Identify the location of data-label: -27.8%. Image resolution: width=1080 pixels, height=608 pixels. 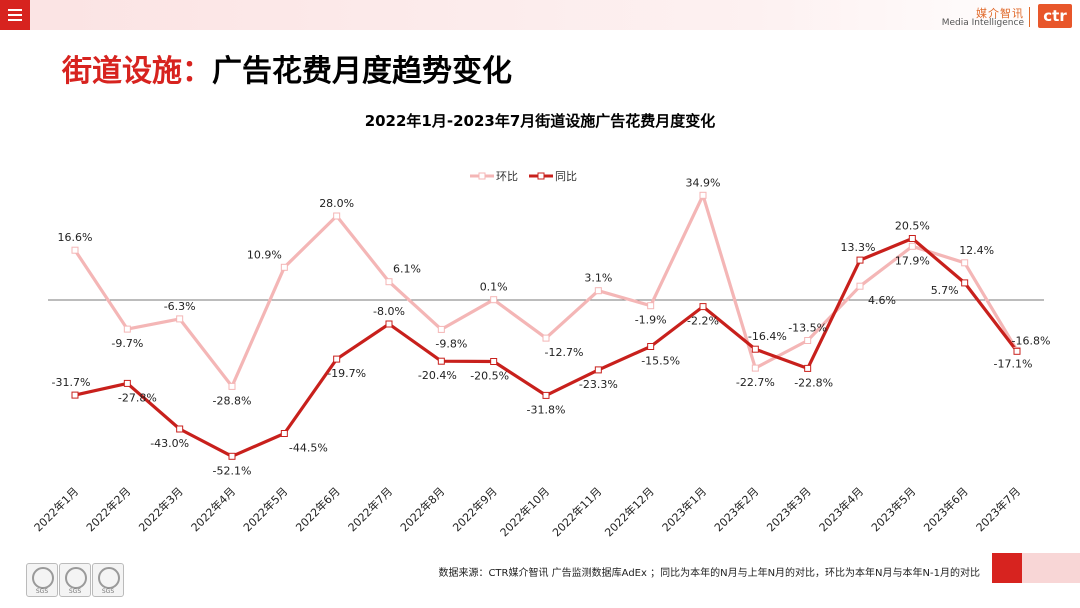
(137, 397).